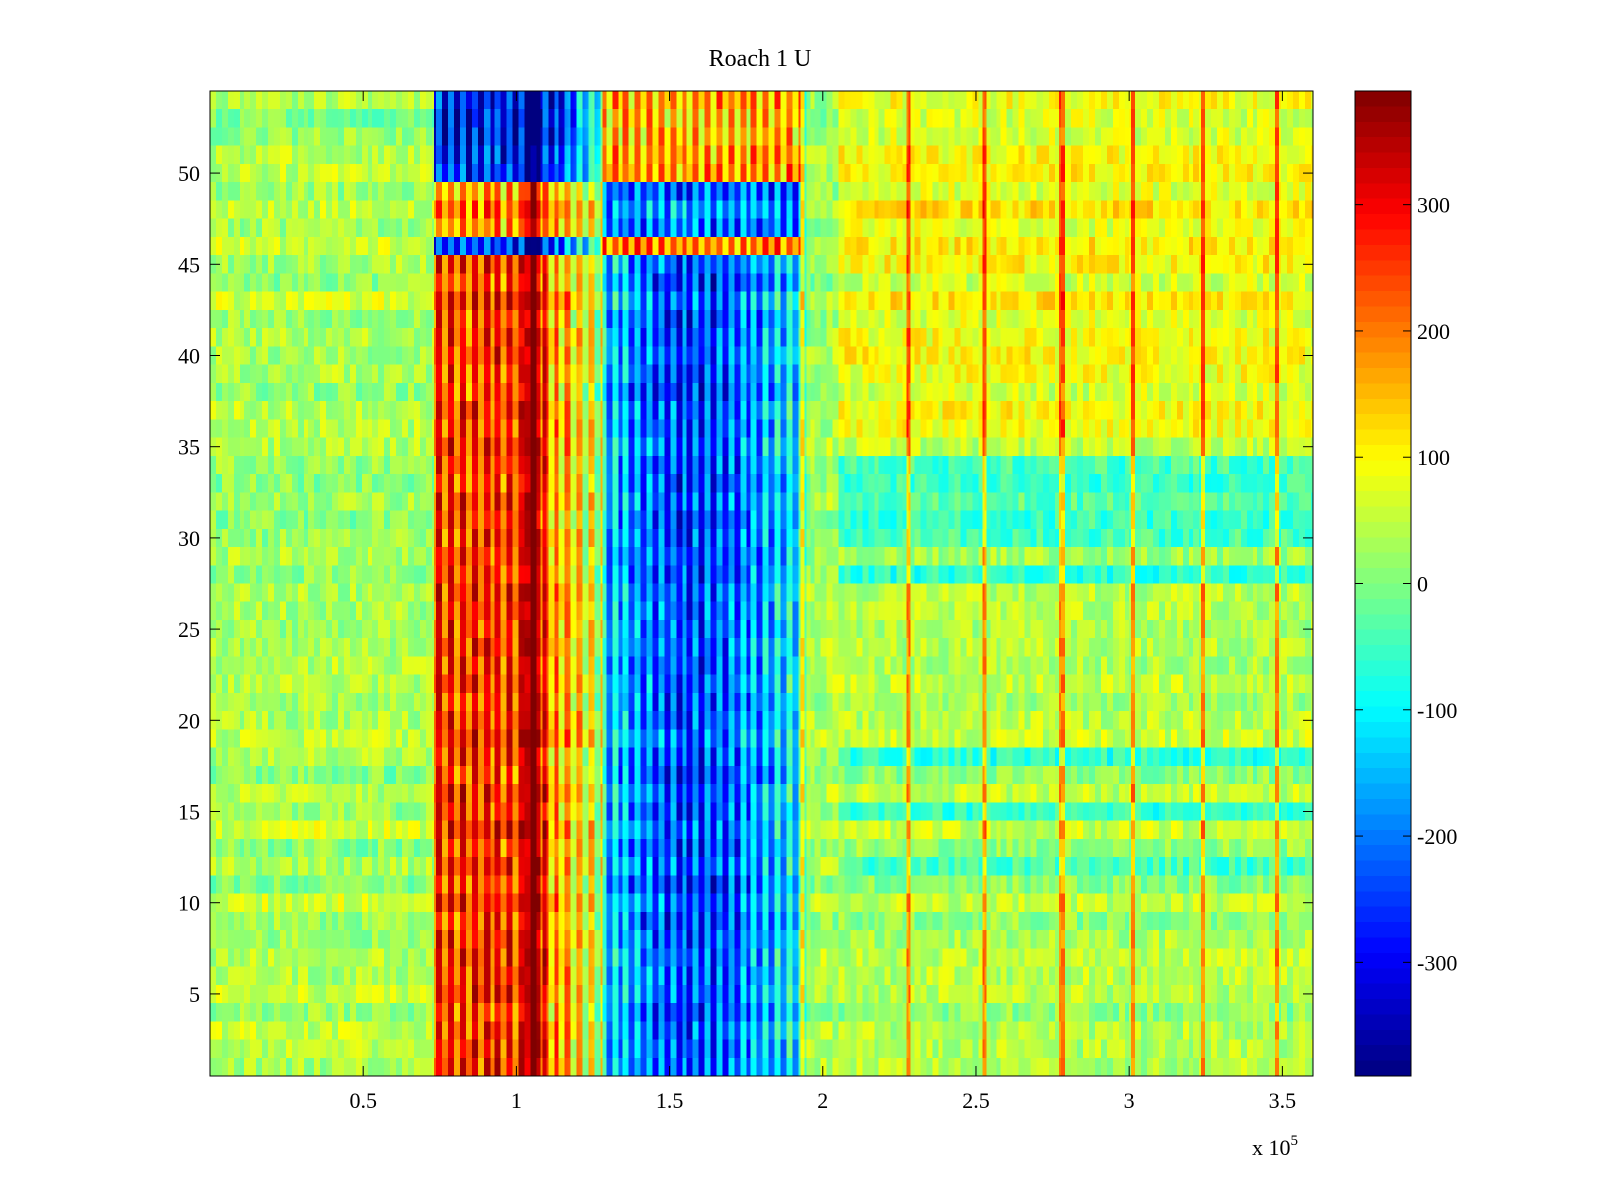  Describe the element at coordinates (189, 903) in the screenshot. I see `y-tick-label: 10` at that location.